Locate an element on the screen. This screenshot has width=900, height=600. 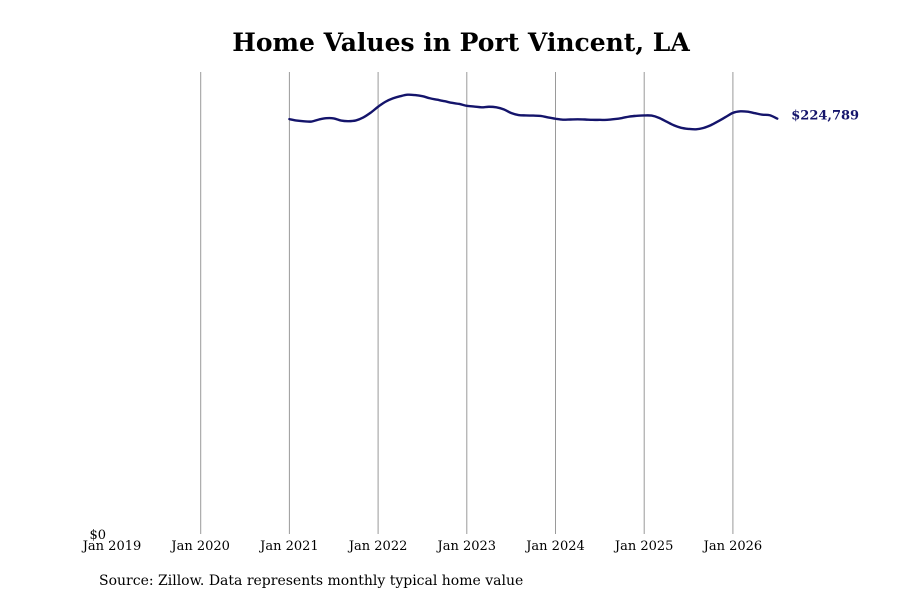
chart-title: Home Values in Port Vincent, LA is located at coordinates (461, 42).